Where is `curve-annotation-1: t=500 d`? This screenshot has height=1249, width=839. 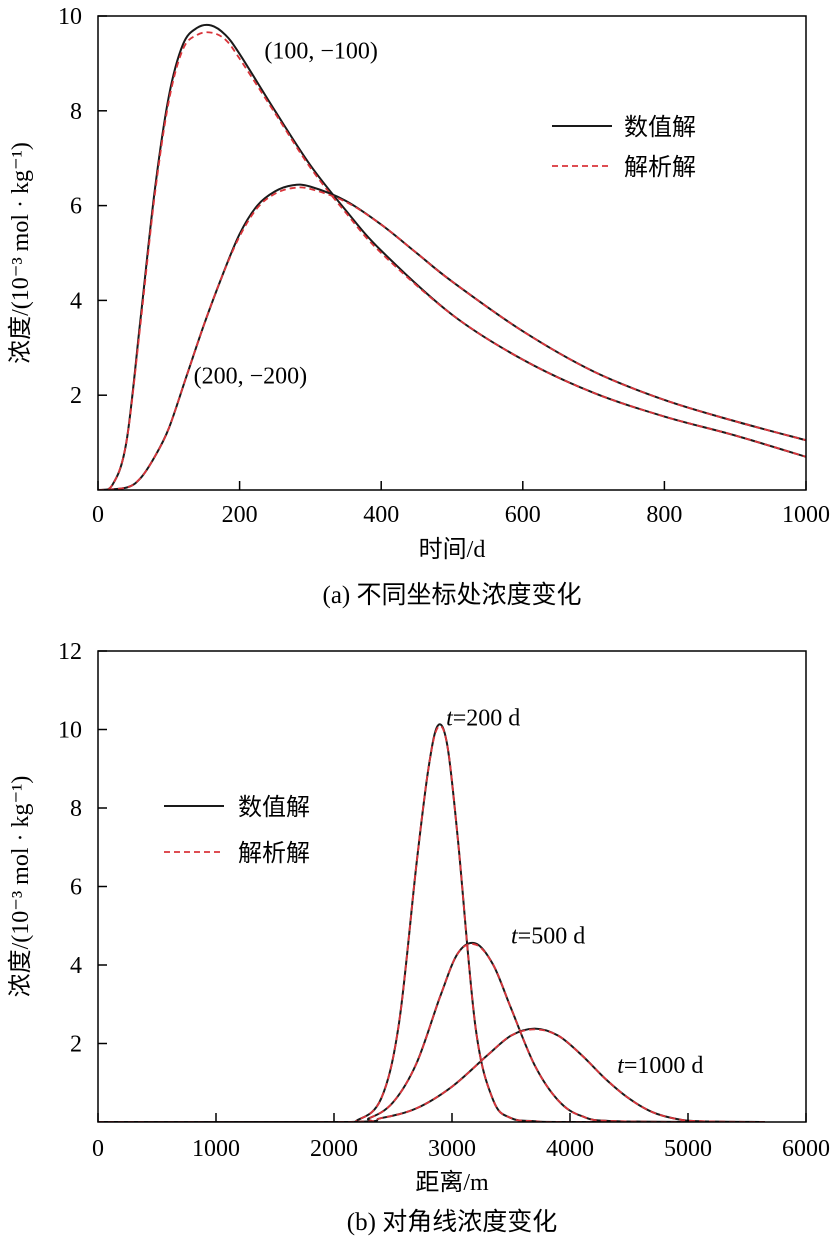 curve-annotation-1: t=500 d is located at coordinates (548, 936).